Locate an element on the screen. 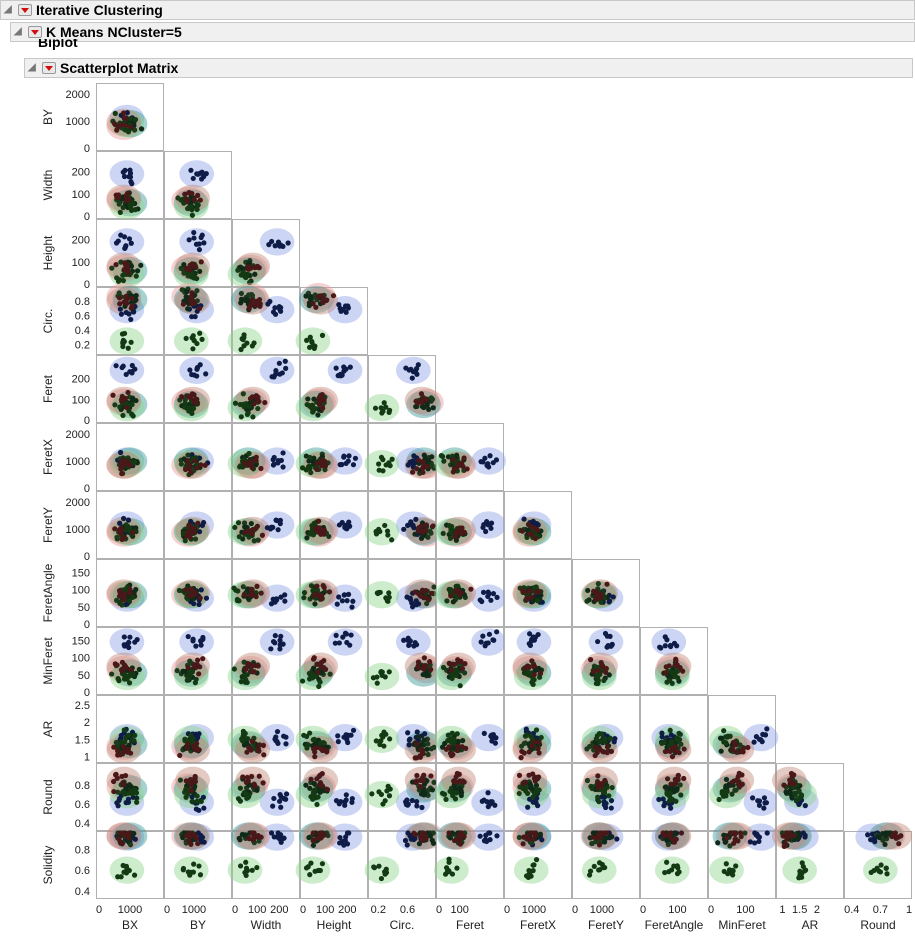 Image resolution: width=915 pixels, height=937 pixels. cell-FeretX-MinFeret is located at coordinates (538, 661).